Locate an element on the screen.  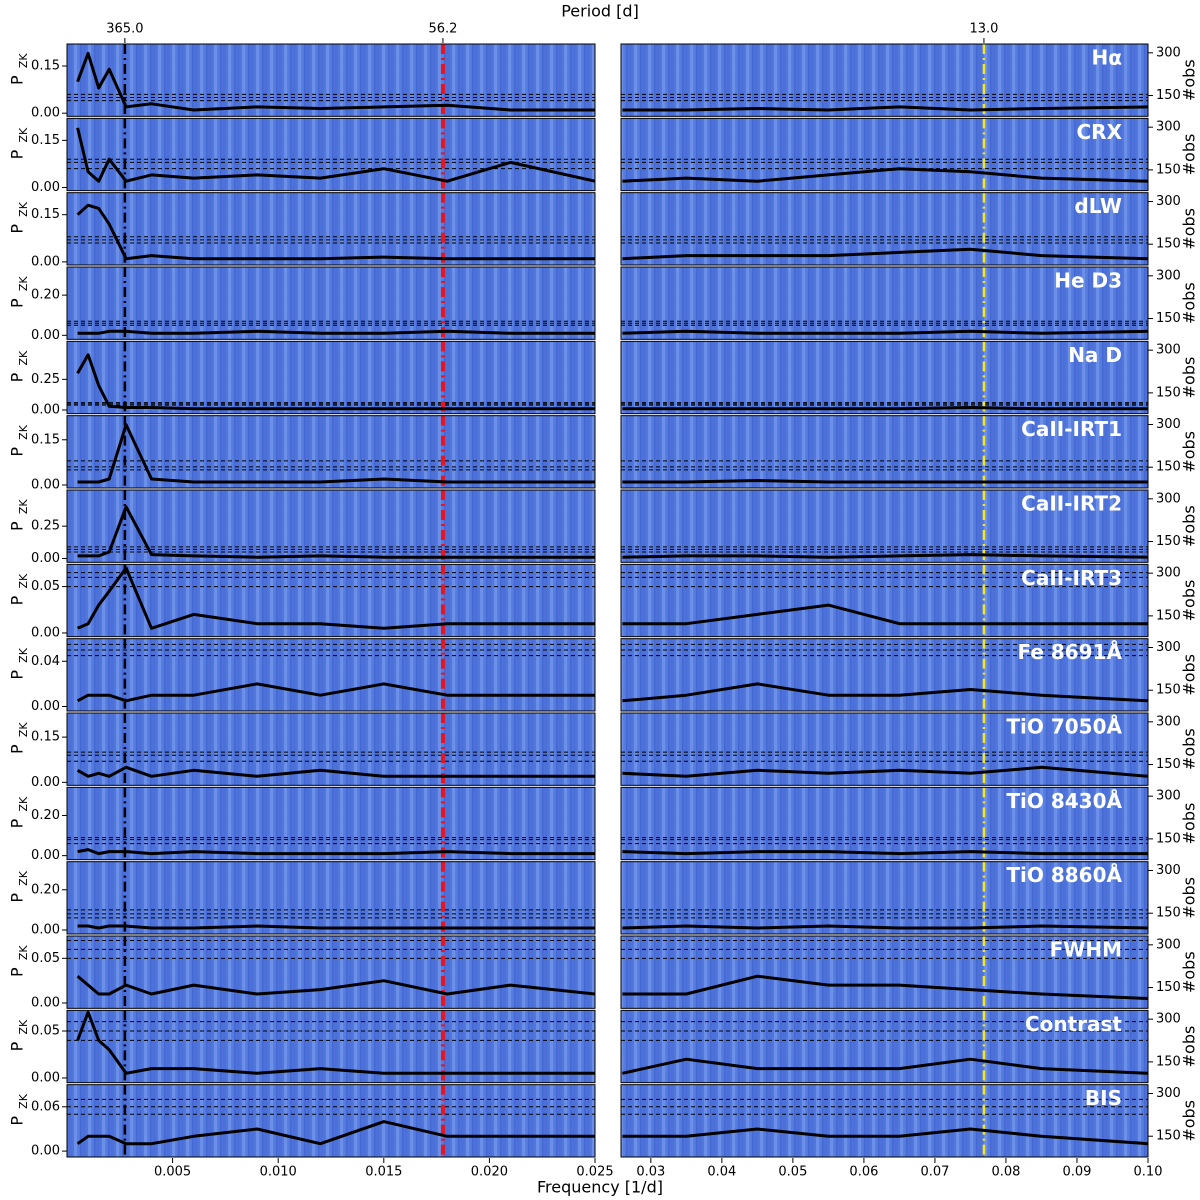
panel-name: TiO 7050Å is located at coordinates (1064, 727).